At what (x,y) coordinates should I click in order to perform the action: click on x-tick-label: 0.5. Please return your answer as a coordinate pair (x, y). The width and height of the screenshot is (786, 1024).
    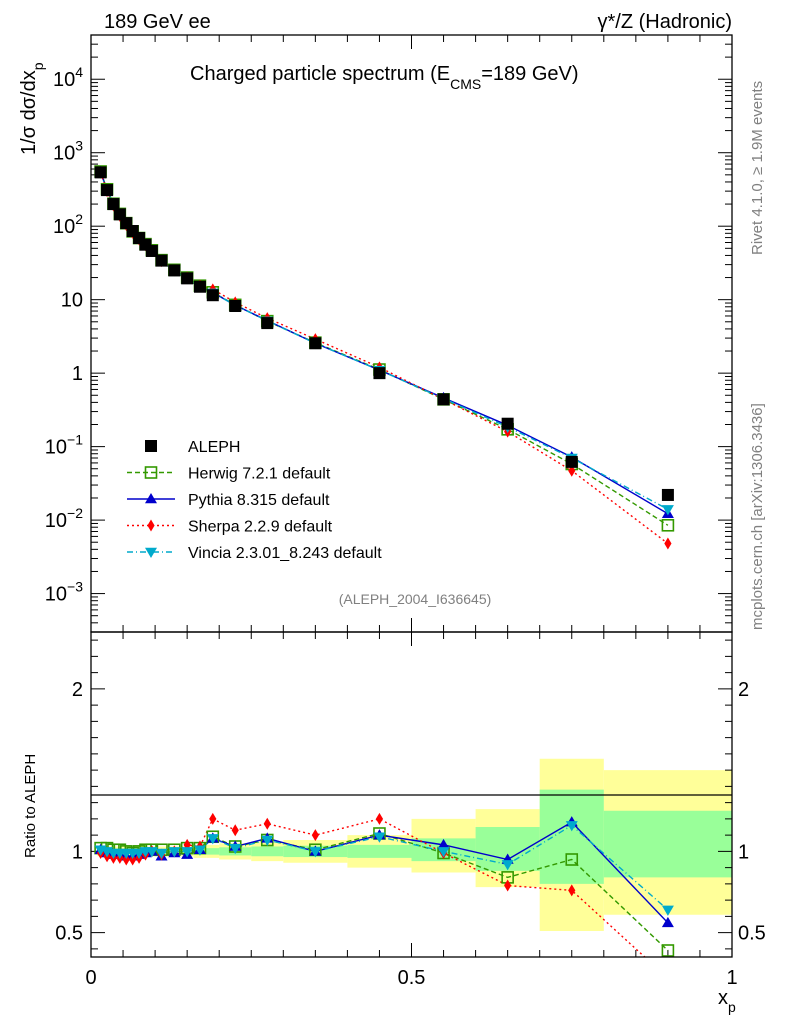
    Looking at the image, I should click on (412, 978).